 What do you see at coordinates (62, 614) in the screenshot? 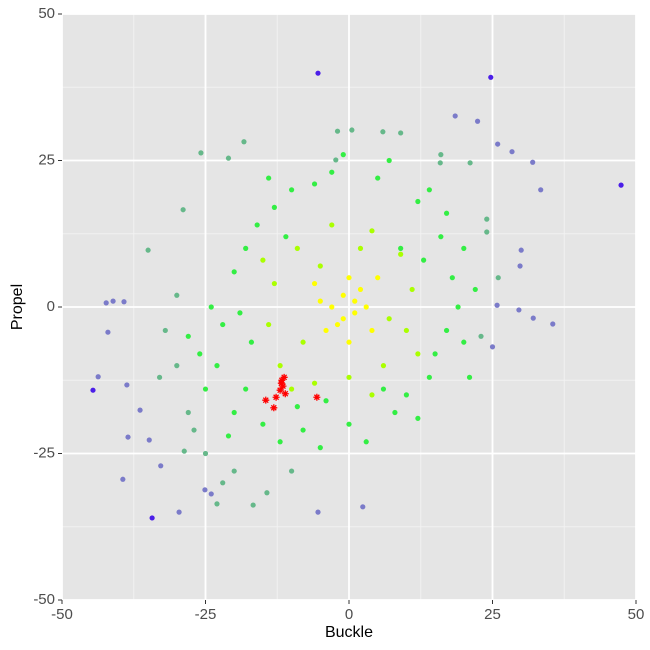
I see `x-tick-label: -50` at bounding box center [62, 614].